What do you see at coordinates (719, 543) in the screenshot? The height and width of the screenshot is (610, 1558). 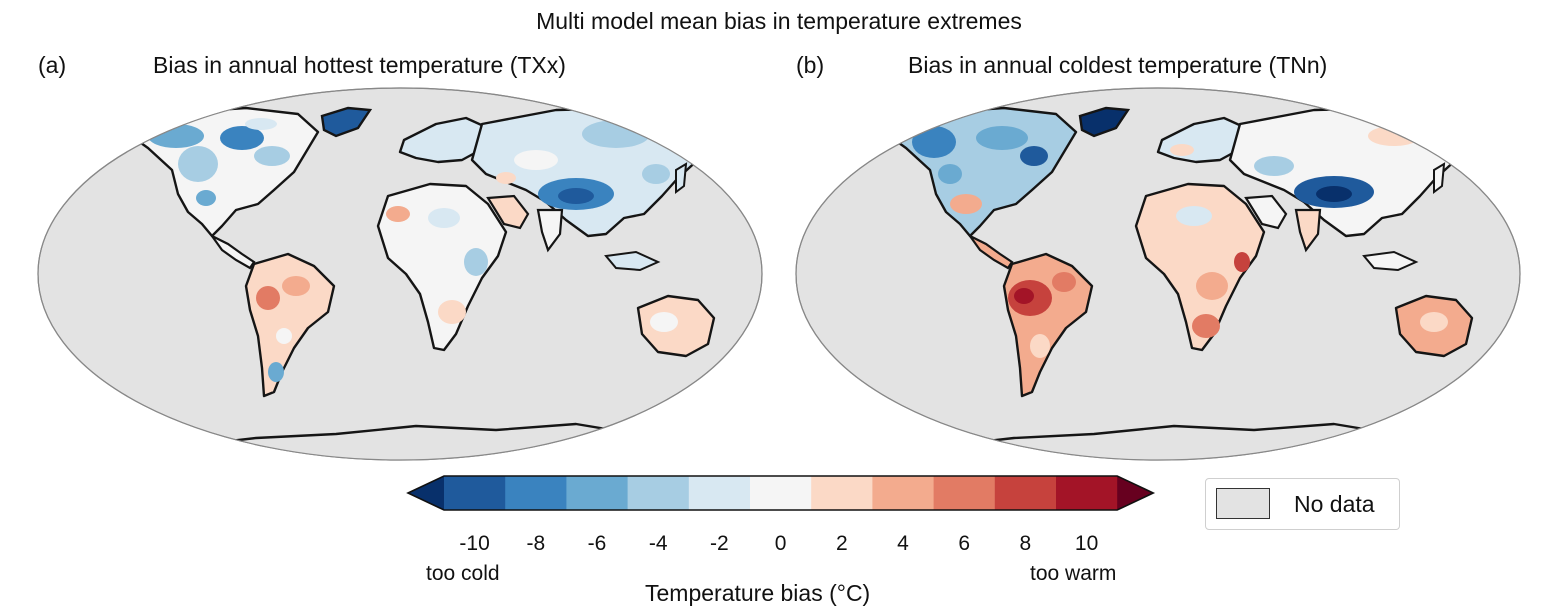 I see `colorbar-tick-label: -2` at bounding box center [719, 543].